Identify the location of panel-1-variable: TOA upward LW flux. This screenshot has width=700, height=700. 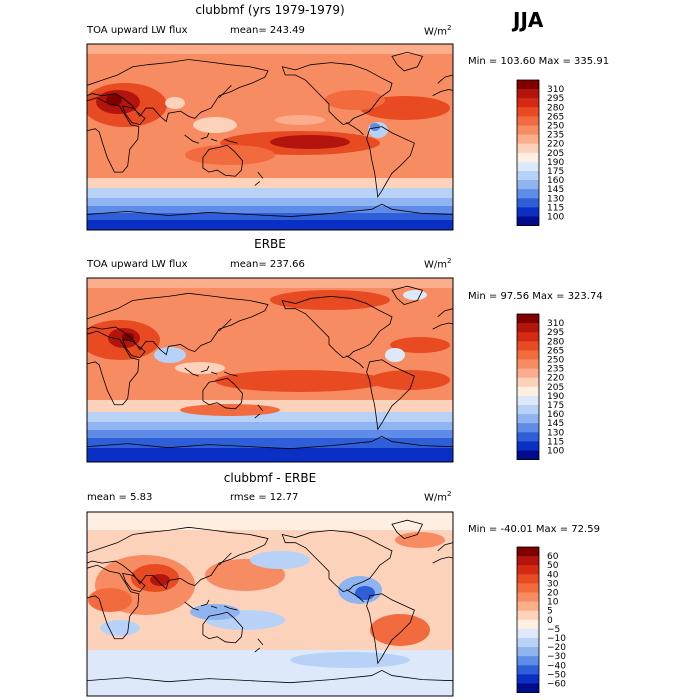
(137, 30).